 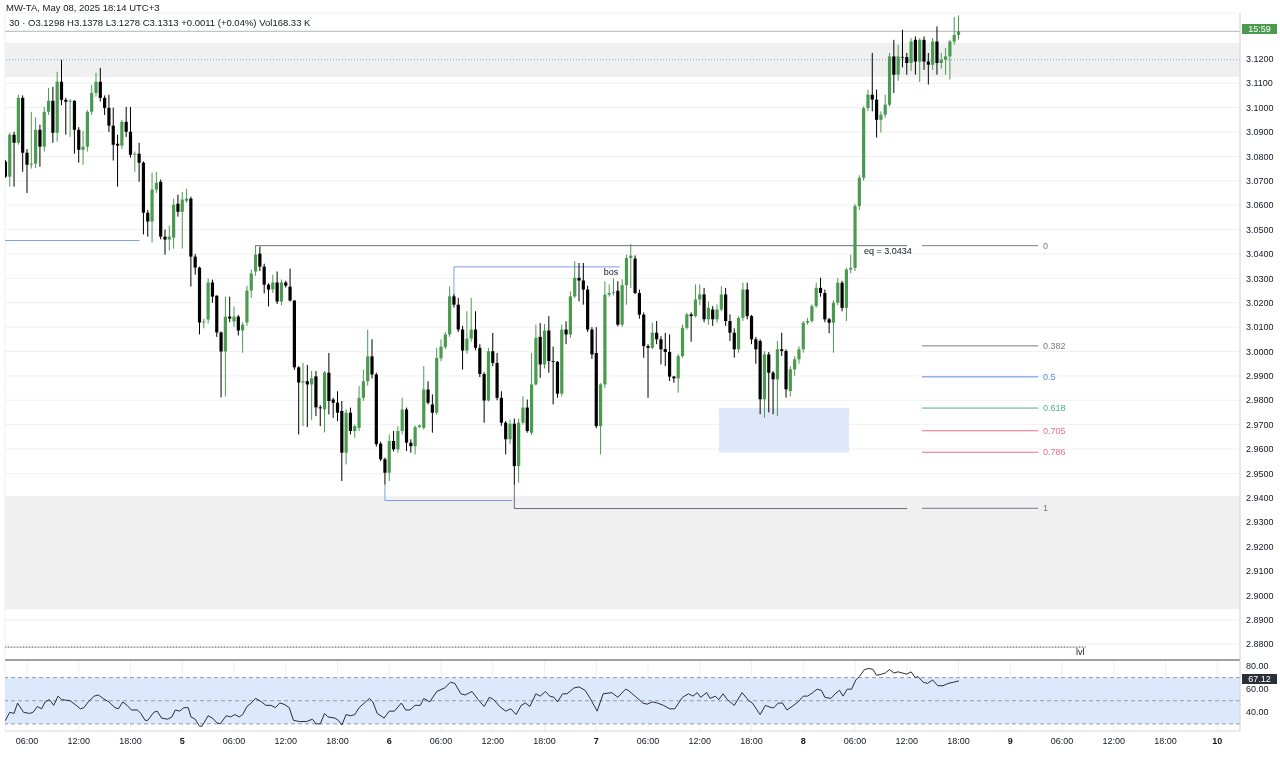 I want to click on annotation: eq = 3.0434, so click(x=887, y=251).